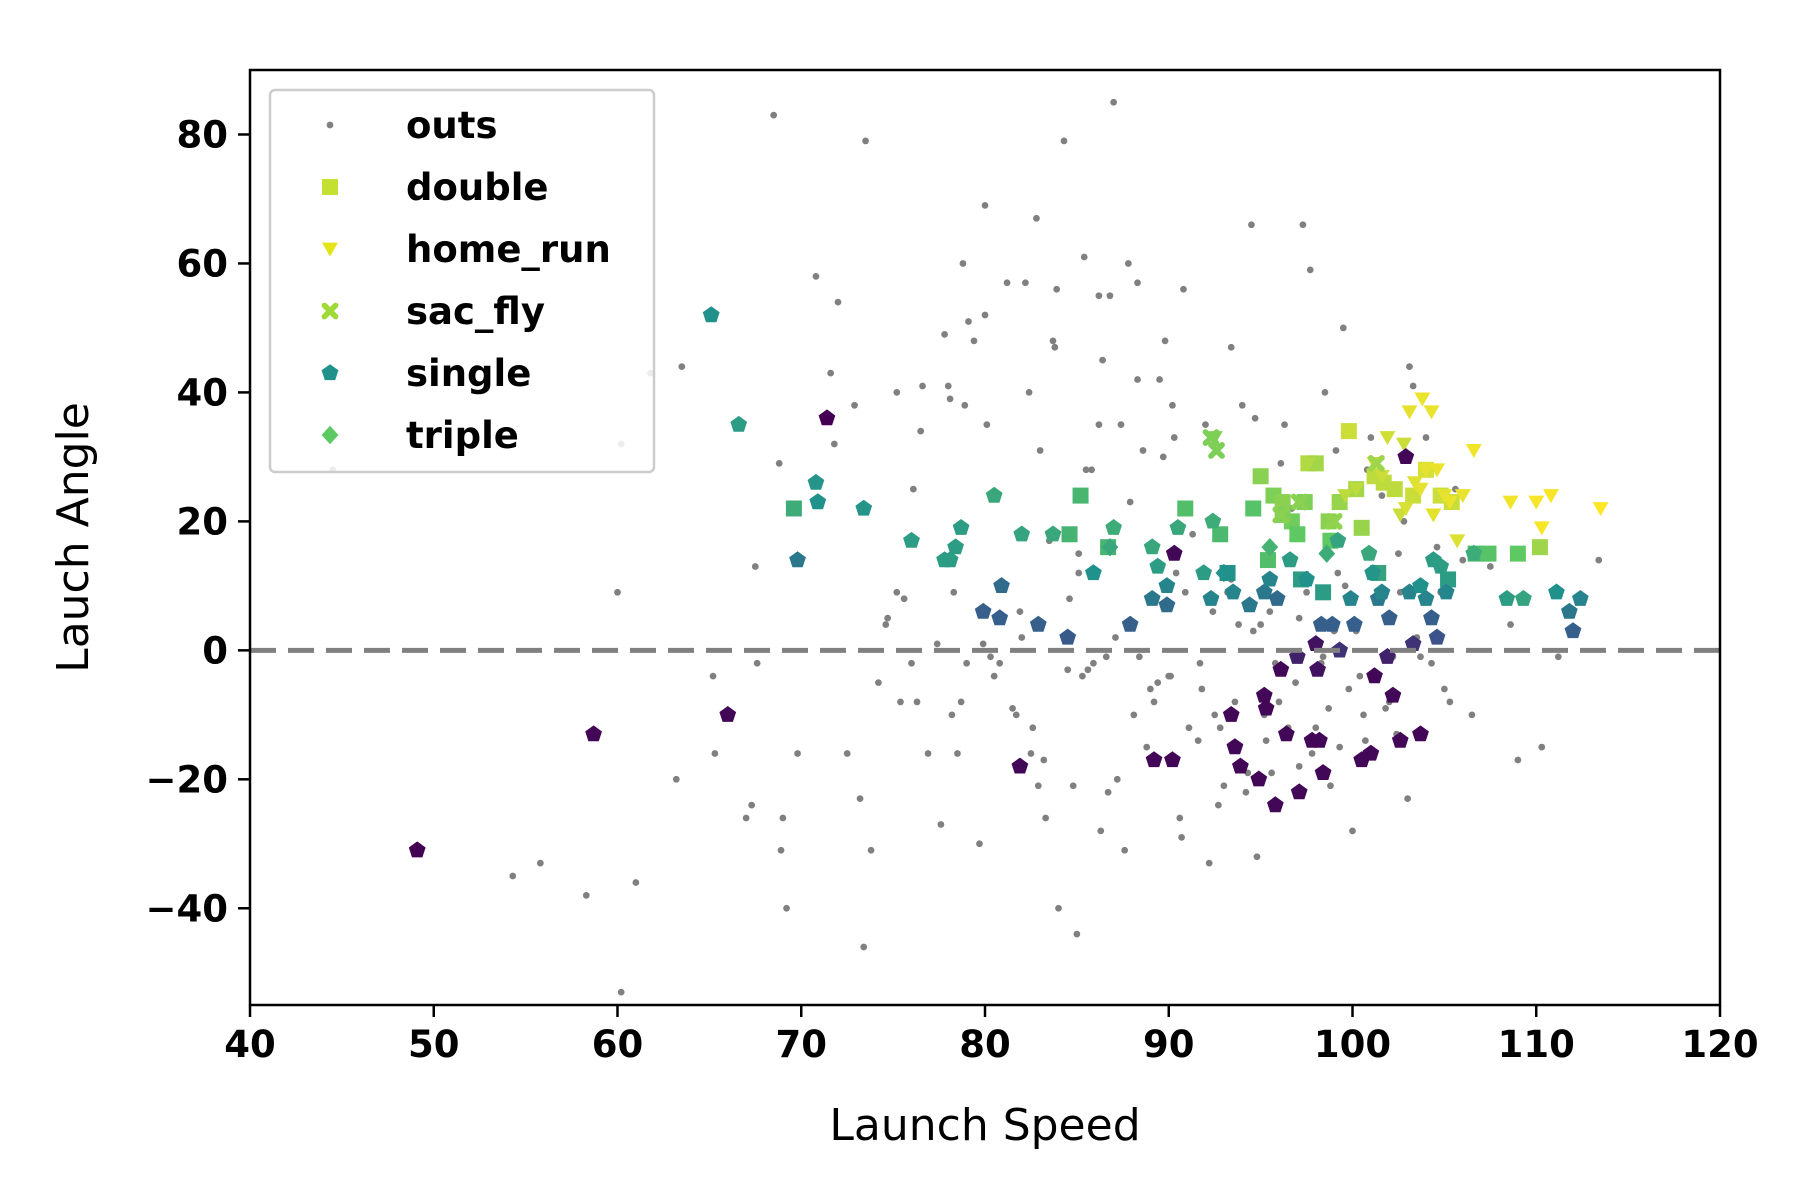  What do you see at coordinates (203, 263) in the screenshot?
I see `y-tick-label-60: 60` at bounding box center [203, 263].